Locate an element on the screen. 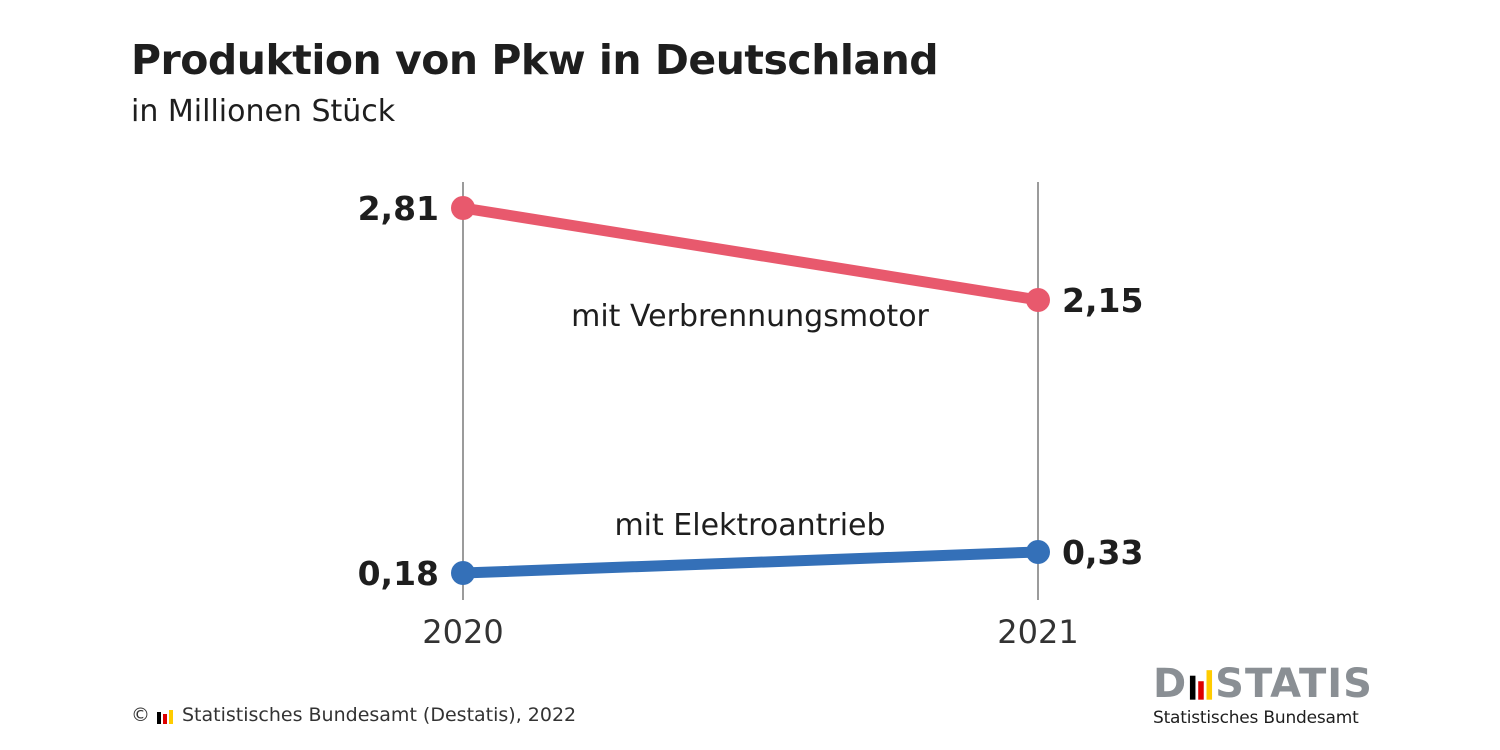 The width and height of the screenshot is (1500, 750). destatis-logo: D STATIS Statistisches Bundesamt is located at coordinates (1263, 696).